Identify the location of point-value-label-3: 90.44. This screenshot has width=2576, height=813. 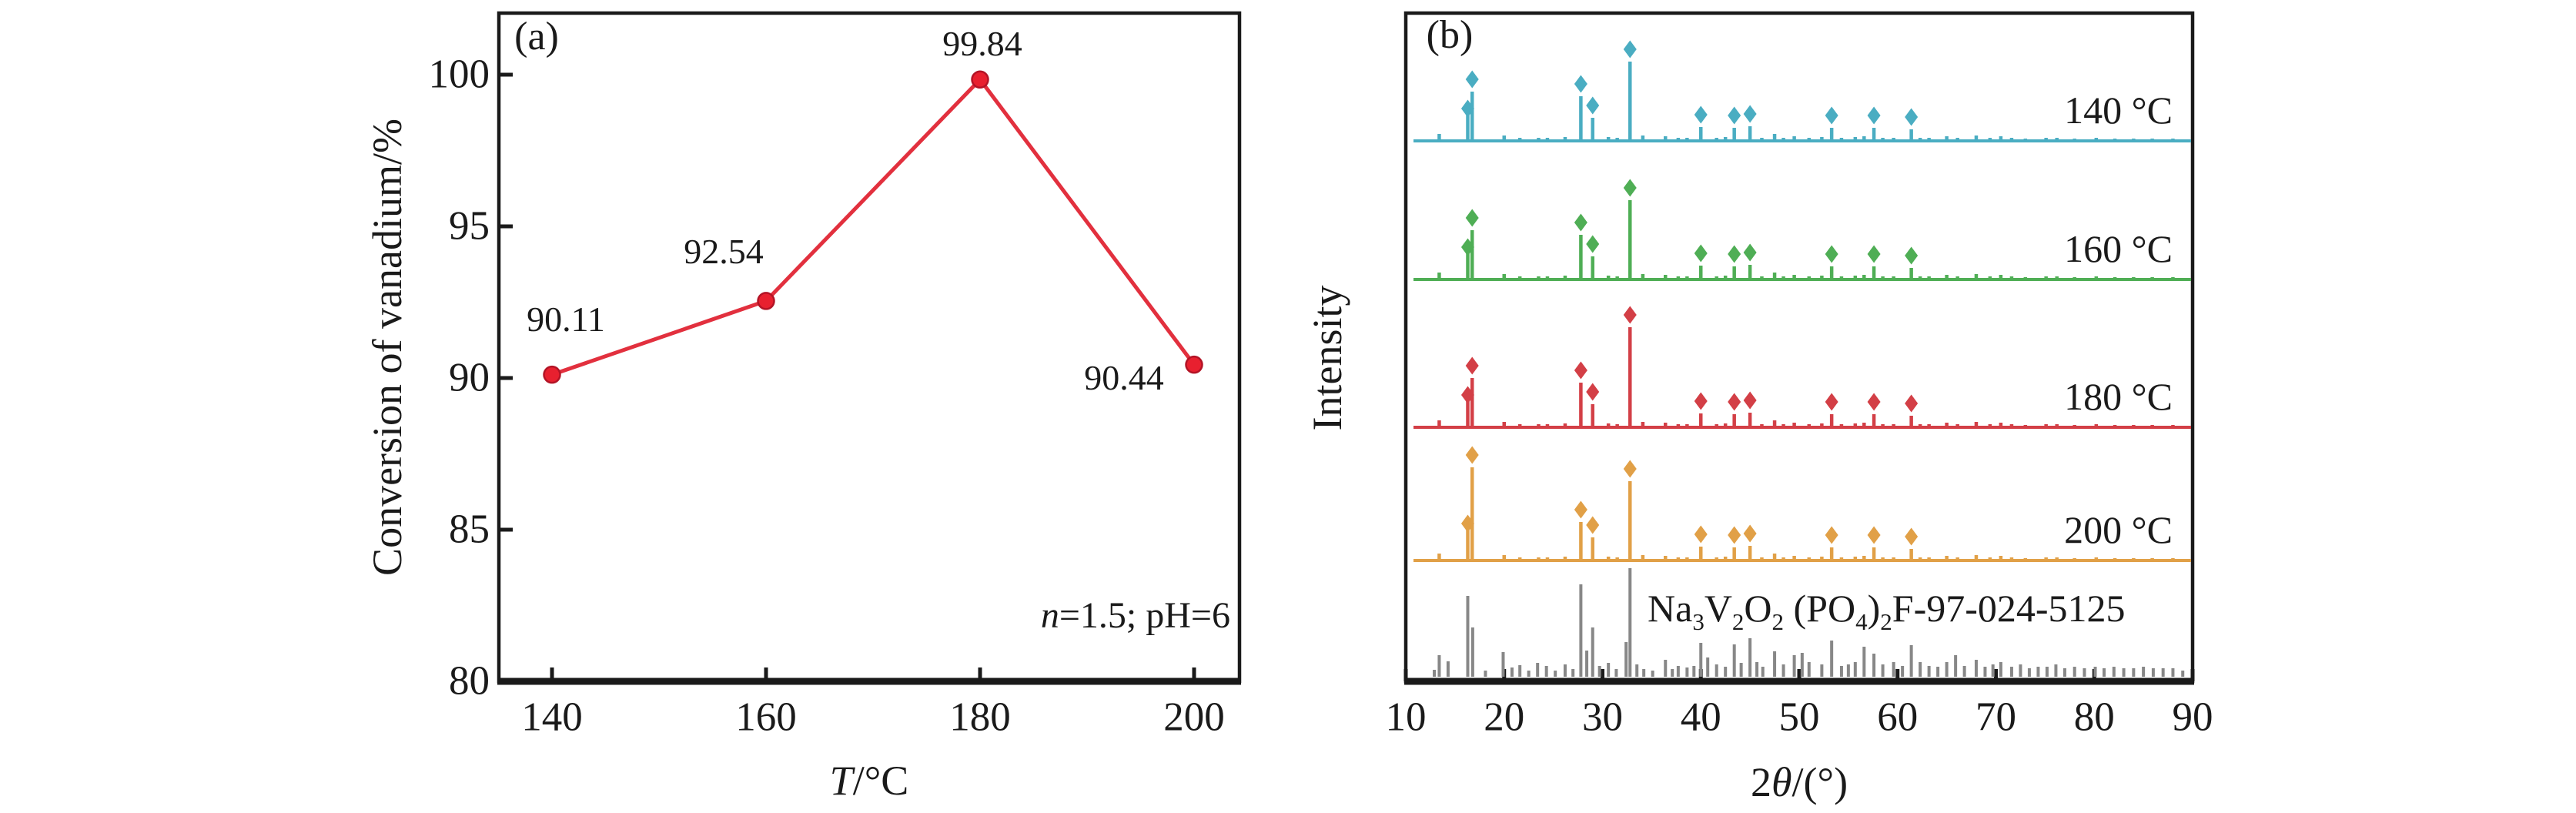
(1124, 377).